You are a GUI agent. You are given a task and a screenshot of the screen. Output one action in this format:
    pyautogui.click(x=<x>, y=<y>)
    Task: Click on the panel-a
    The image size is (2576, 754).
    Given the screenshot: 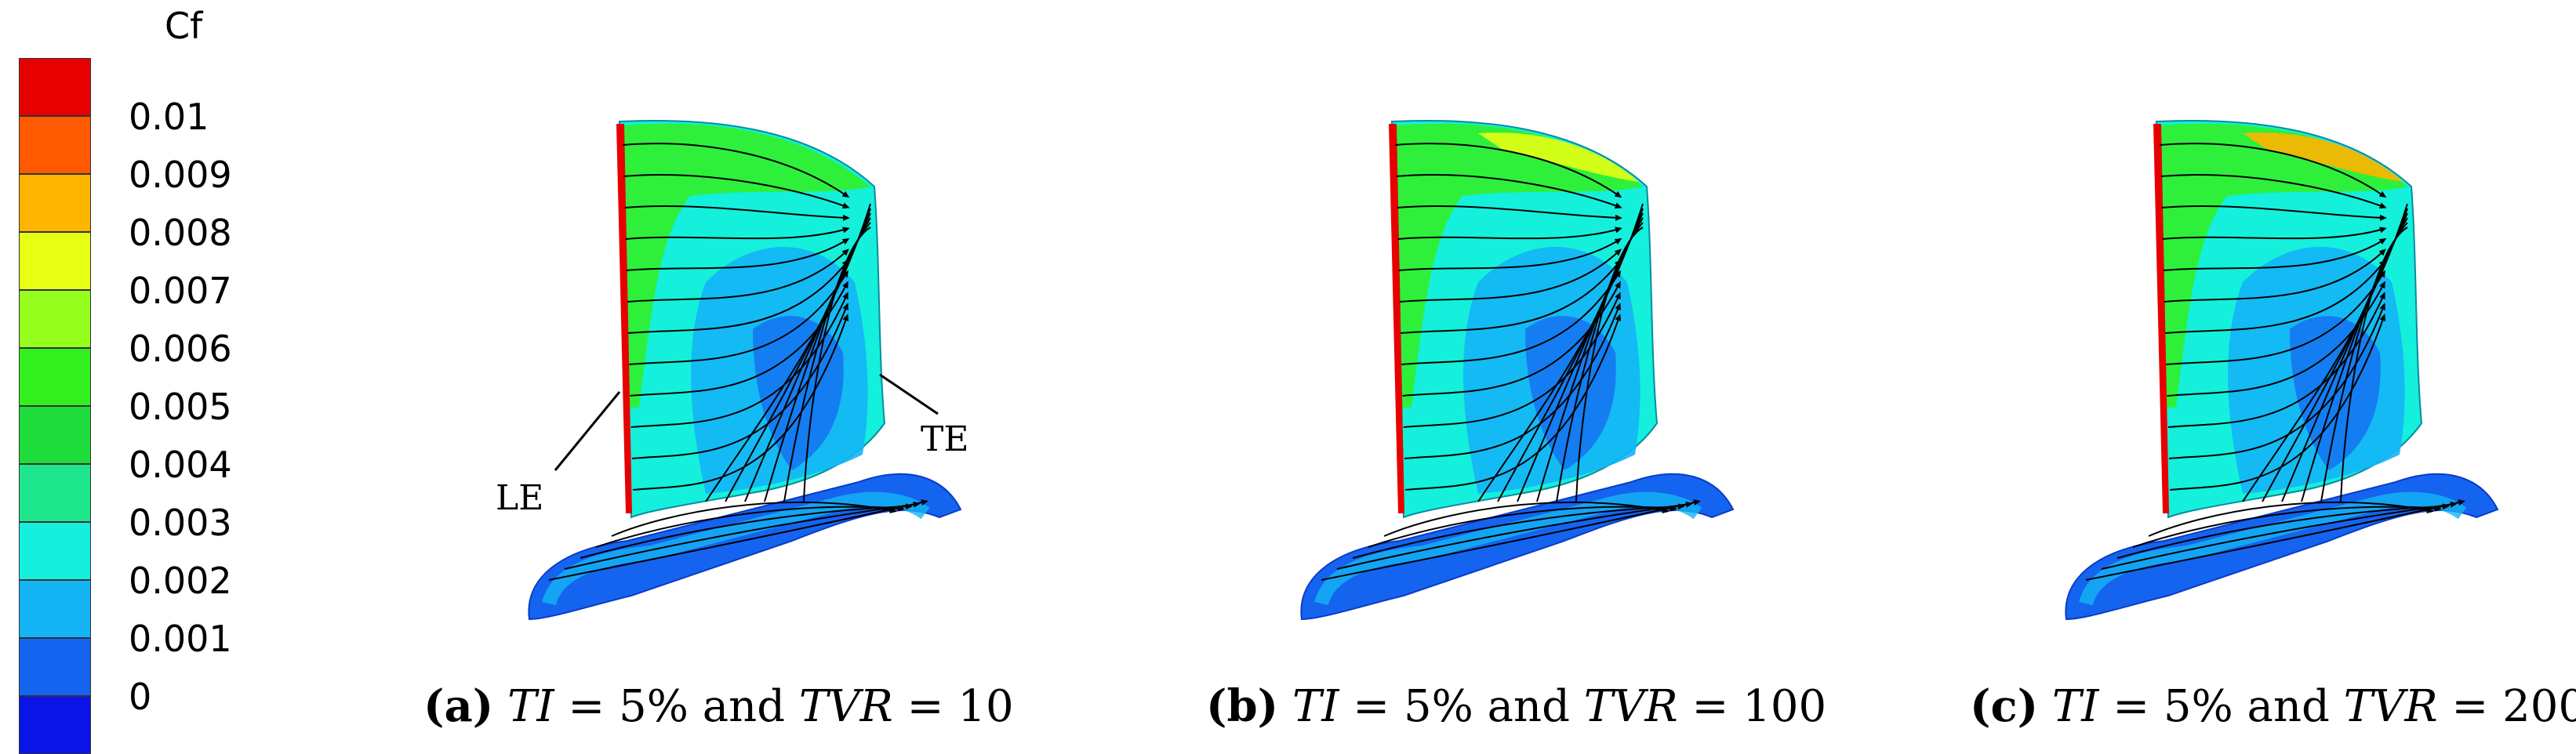 What is the action you would take?
    pyautogui.click(x=745, y=370)
    